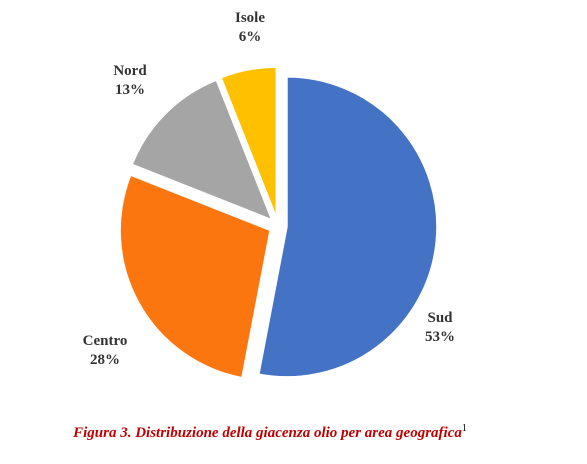  What do you see at coordinates (250, 18) in the screenshot?
I see `slice-label: Isole` at bounding box center [250, 18].